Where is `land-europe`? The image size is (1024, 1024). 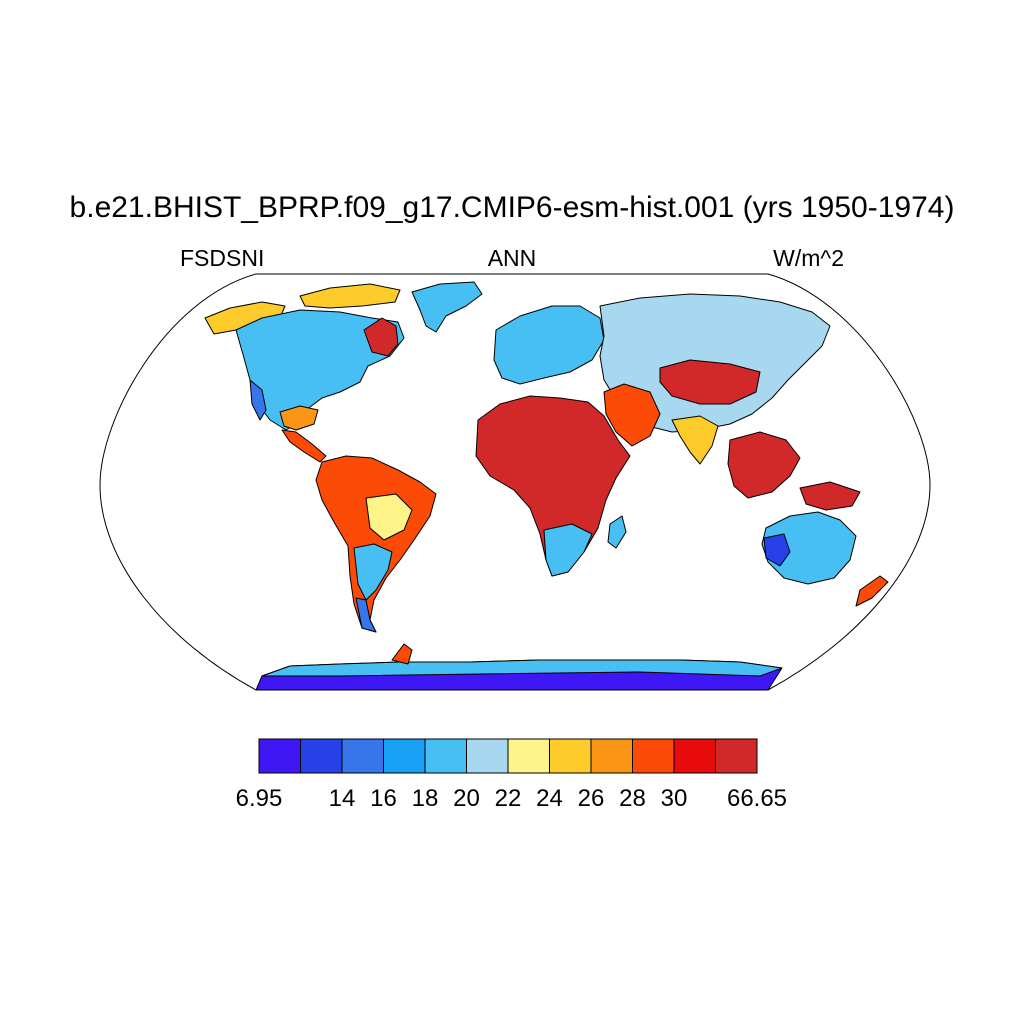
land-europe is located at coordinates (549, 345).